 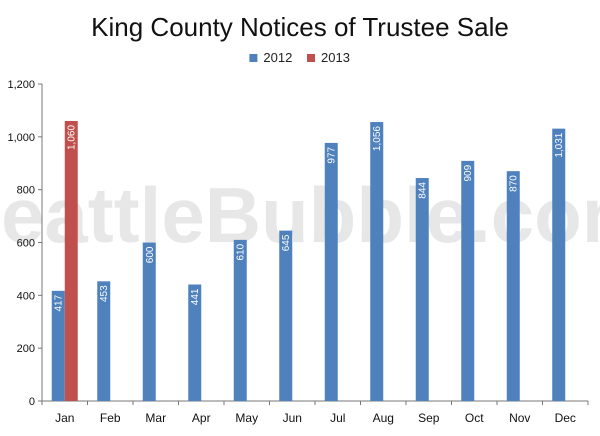 I want to click on y-tick-label: 0, so click(x=32, y=402).